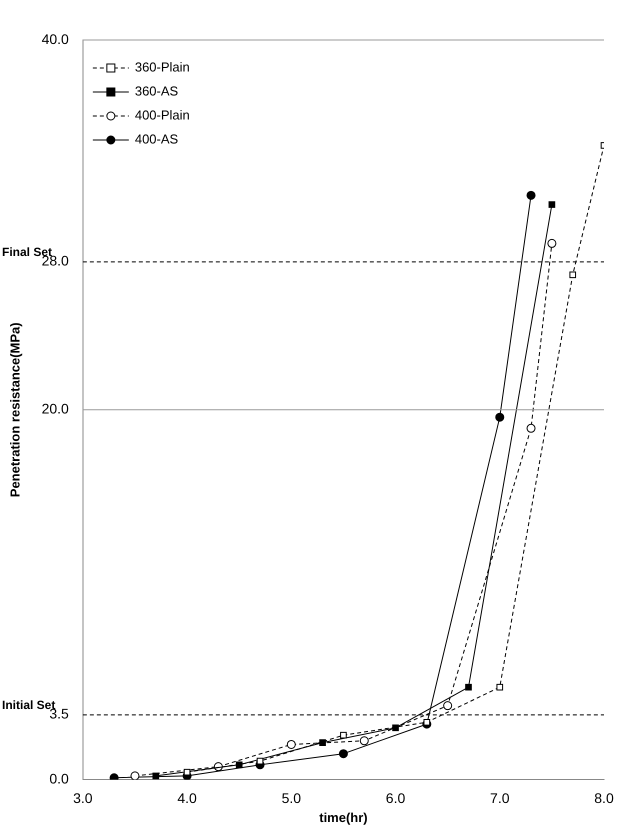  Describe the element at coordinates (162, 115) in the screenshot. I see `legend-label: 400-Plain` at that location.